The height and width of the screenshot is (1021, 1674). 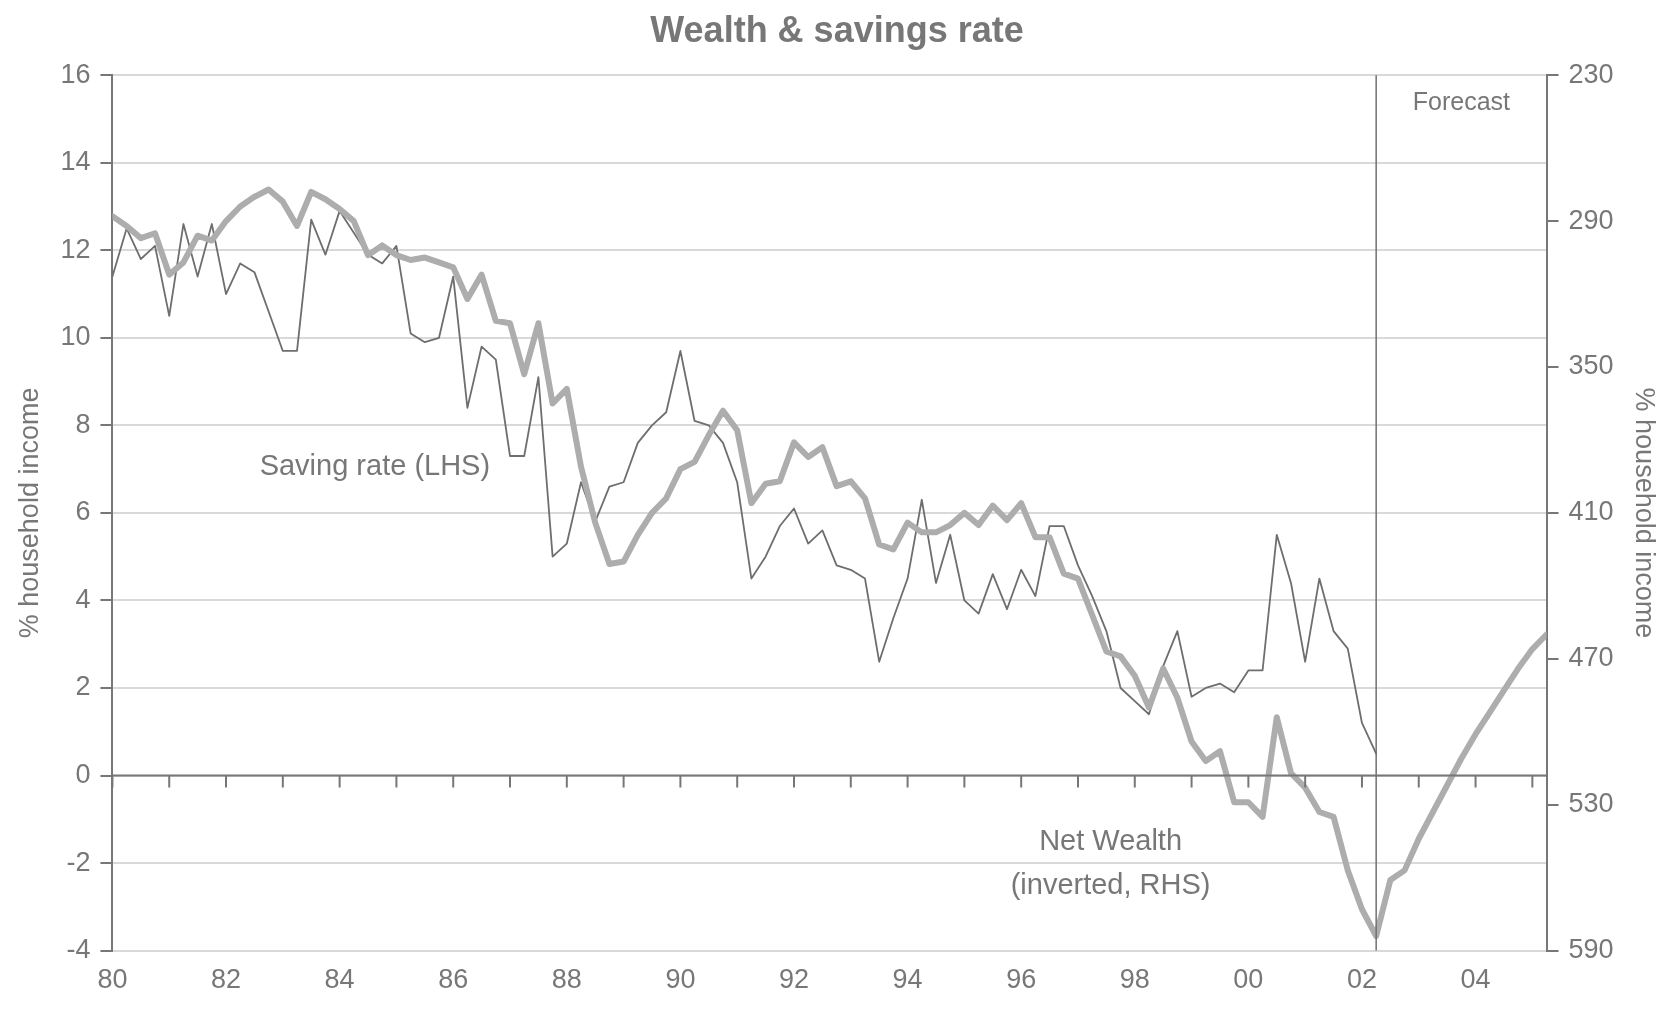 I want to click on y-tick-label: -2, so click(x=78, y=861).